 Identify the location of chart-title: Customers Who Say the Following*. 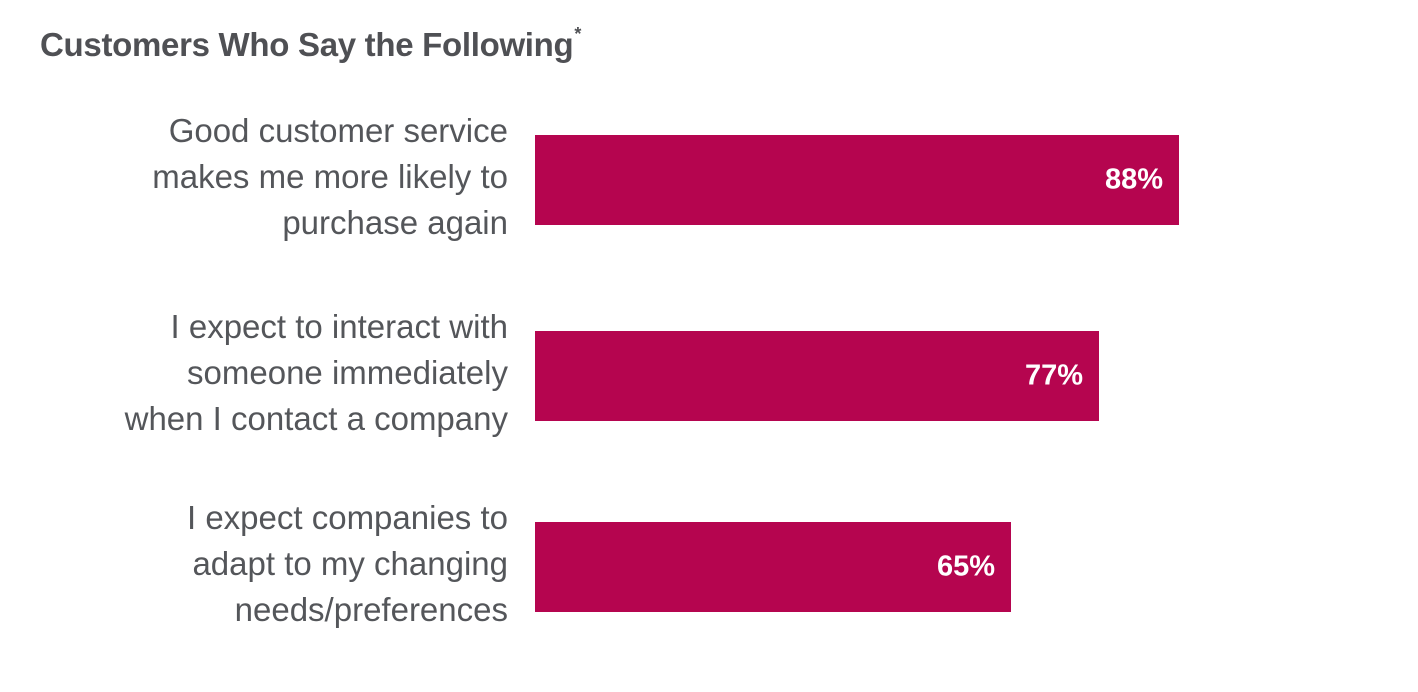
(311, 44).